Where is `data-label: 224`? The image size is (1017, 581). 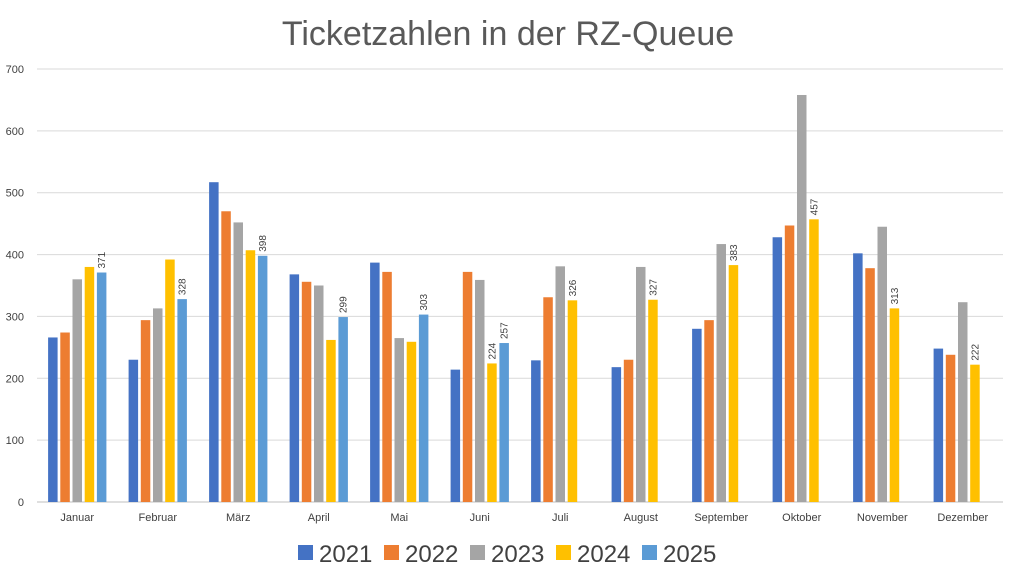
data-label: 224 is located at coordinates (492, 350).